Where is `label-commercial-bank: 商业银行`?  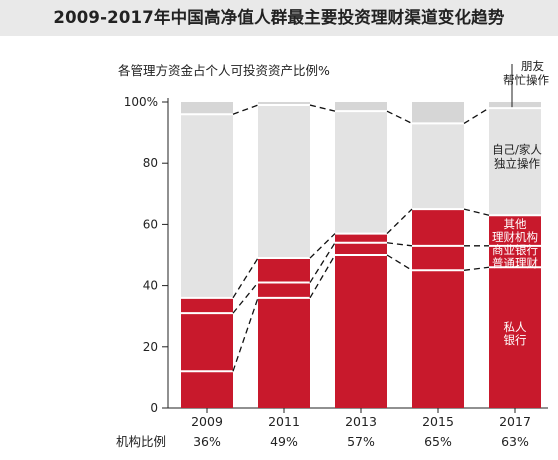 label-commercial-bank: 商业银行 is located at coordinates (515, 250).